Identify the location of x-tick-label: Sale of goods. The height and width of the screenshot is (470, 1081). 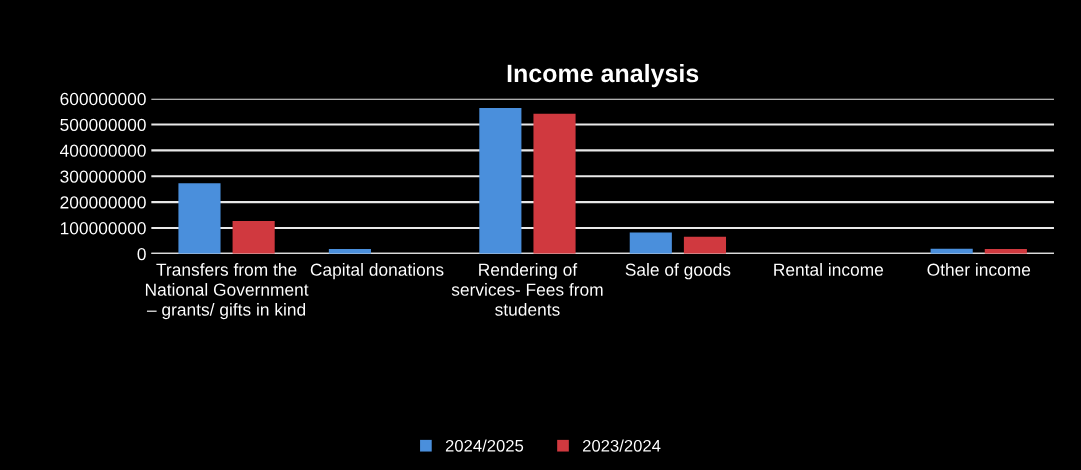
(678, 271).